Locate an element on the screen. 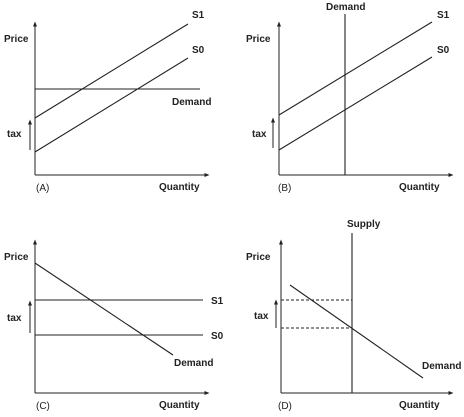  panel-b-demand-label: Demand is located at coordinates (345, 7).